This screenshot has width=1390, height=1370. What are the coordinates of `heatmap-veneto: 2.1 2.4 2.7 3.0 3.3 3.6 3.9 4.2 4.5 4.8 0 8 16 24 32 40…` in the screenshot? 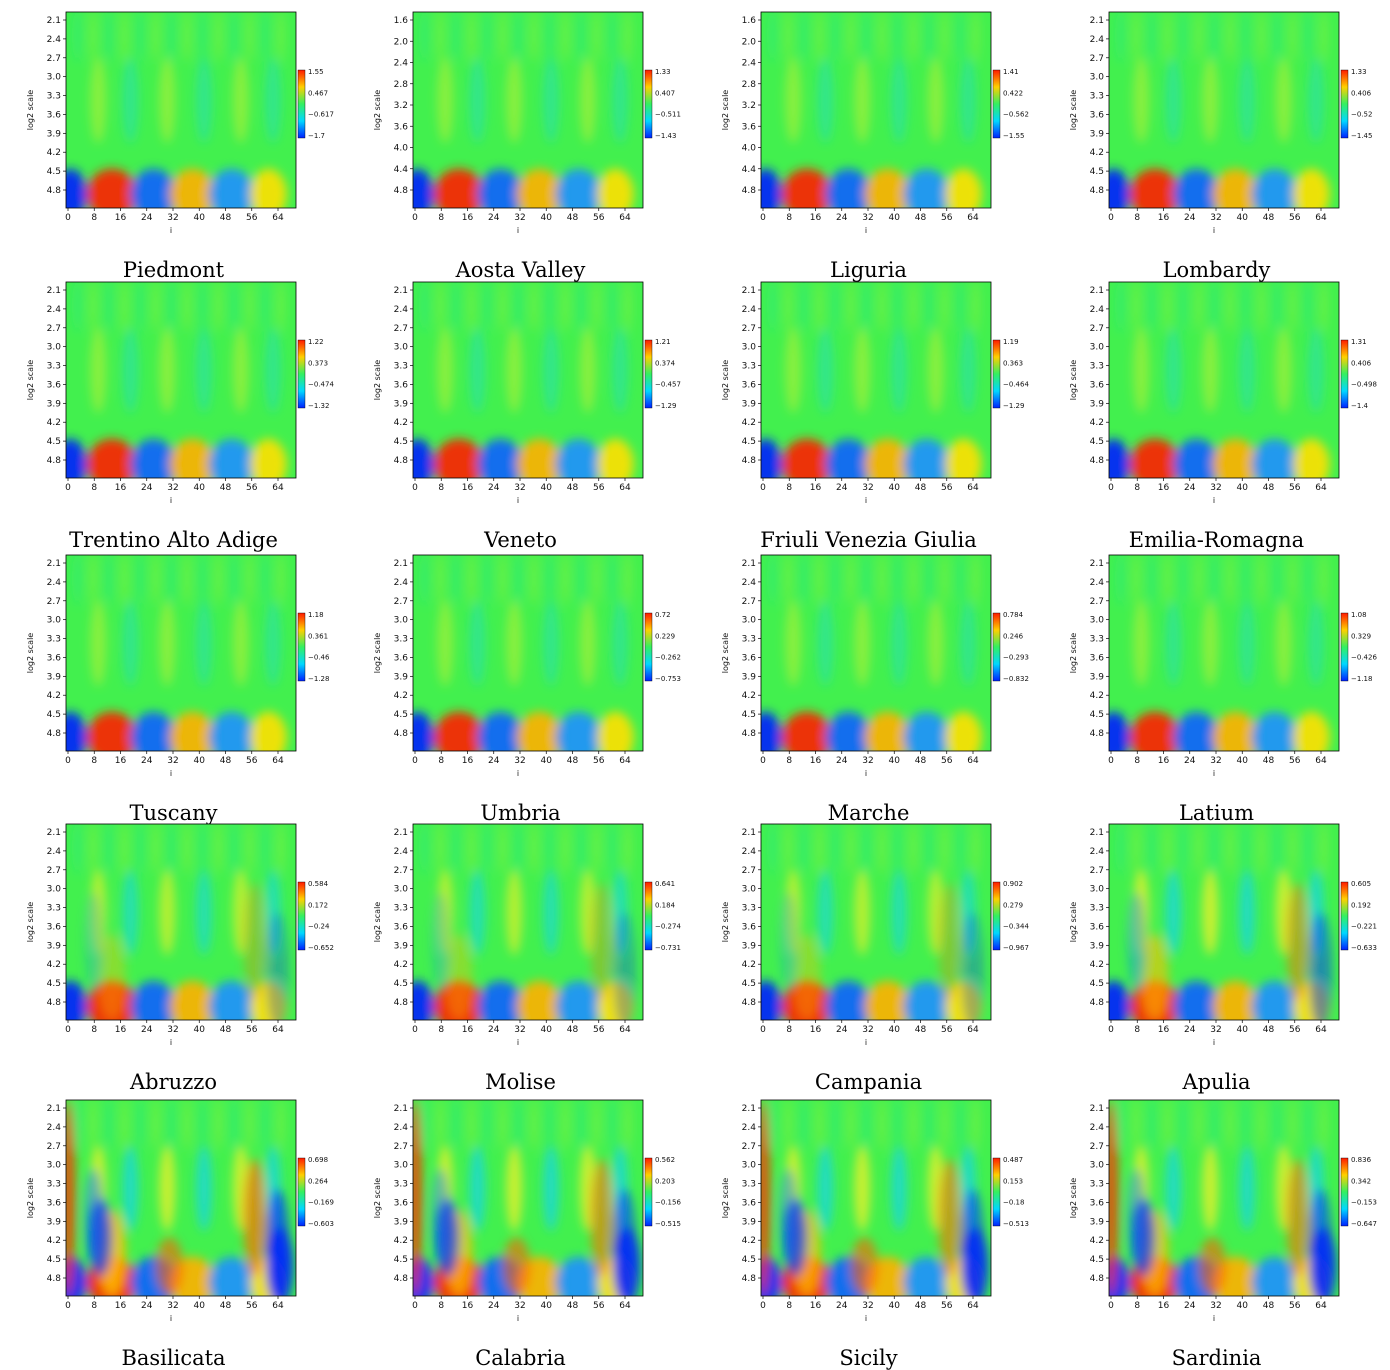 It's located at (527, 393).